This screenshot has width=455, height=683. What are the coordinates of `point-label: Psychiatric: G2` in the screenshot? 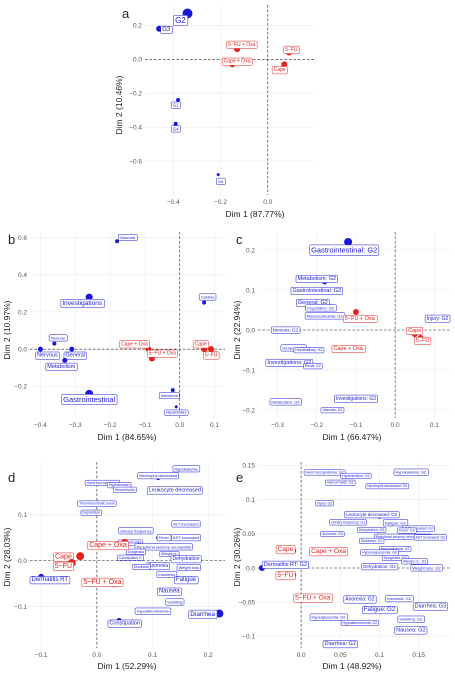 It's located at (321, 307).